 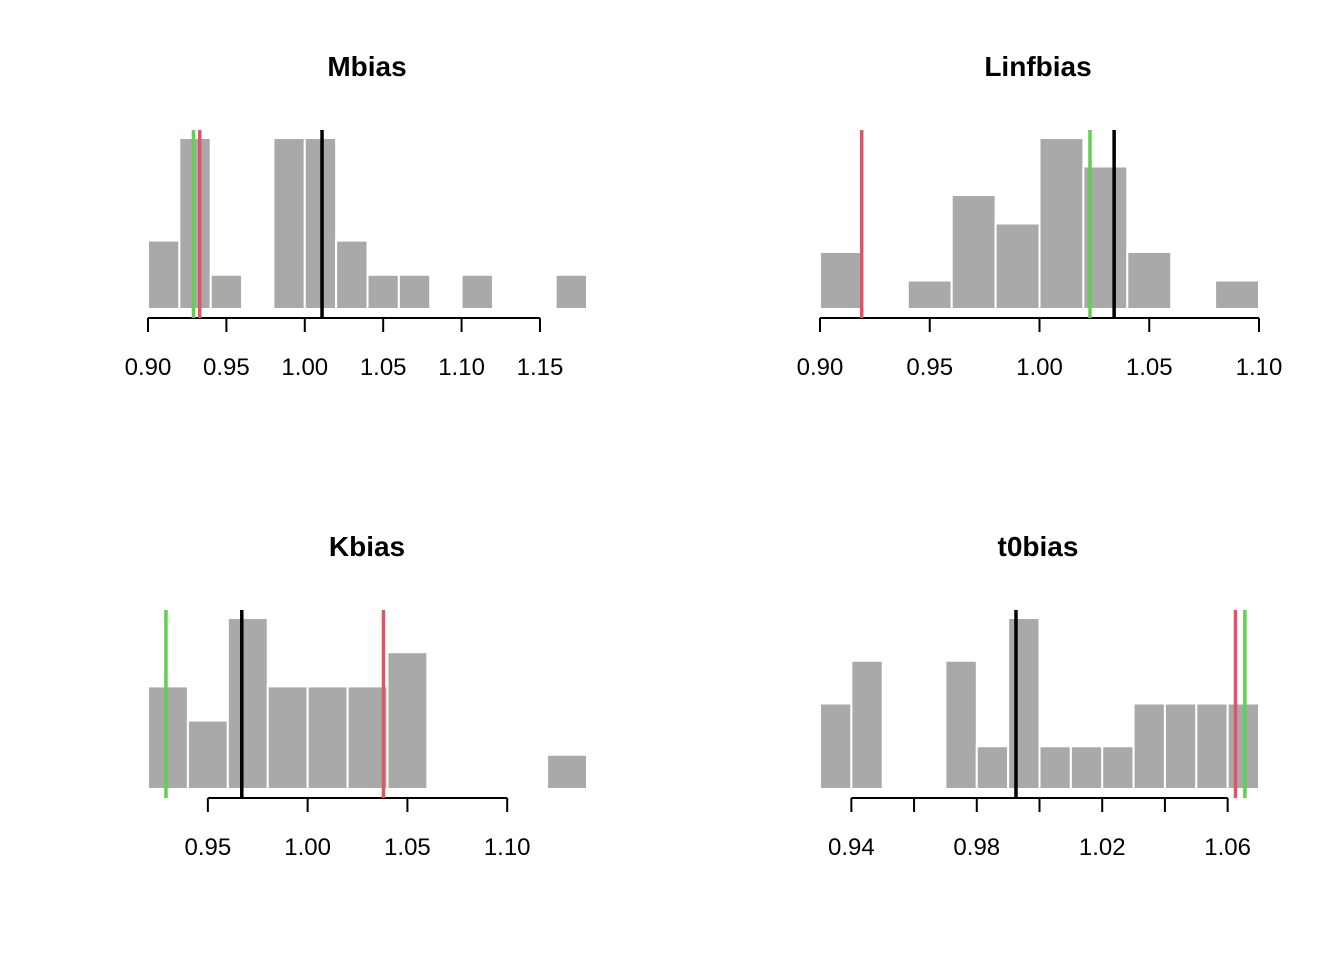 I want to click on histogram-panel-kbias: Kbias 0.95 1.00 1.05 1.10, so click(x=367, y=696).